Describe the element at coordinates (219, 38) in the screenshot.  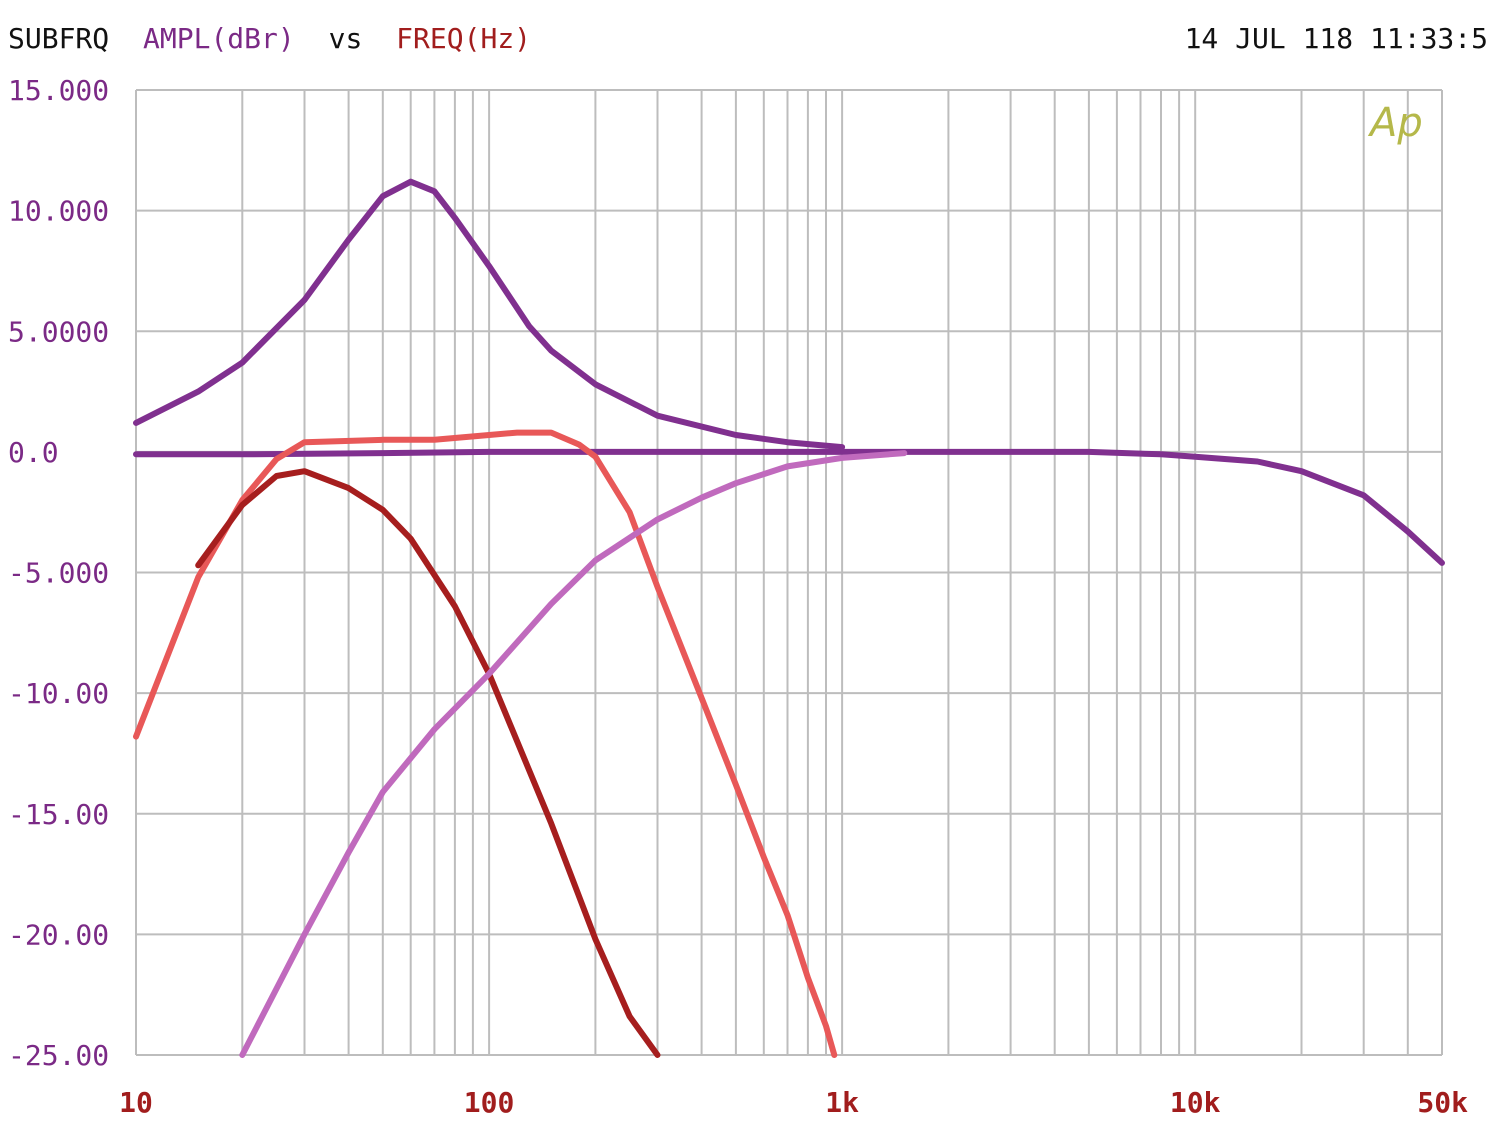
I see `header-y-measure: AMPL(dBr)` at that location.